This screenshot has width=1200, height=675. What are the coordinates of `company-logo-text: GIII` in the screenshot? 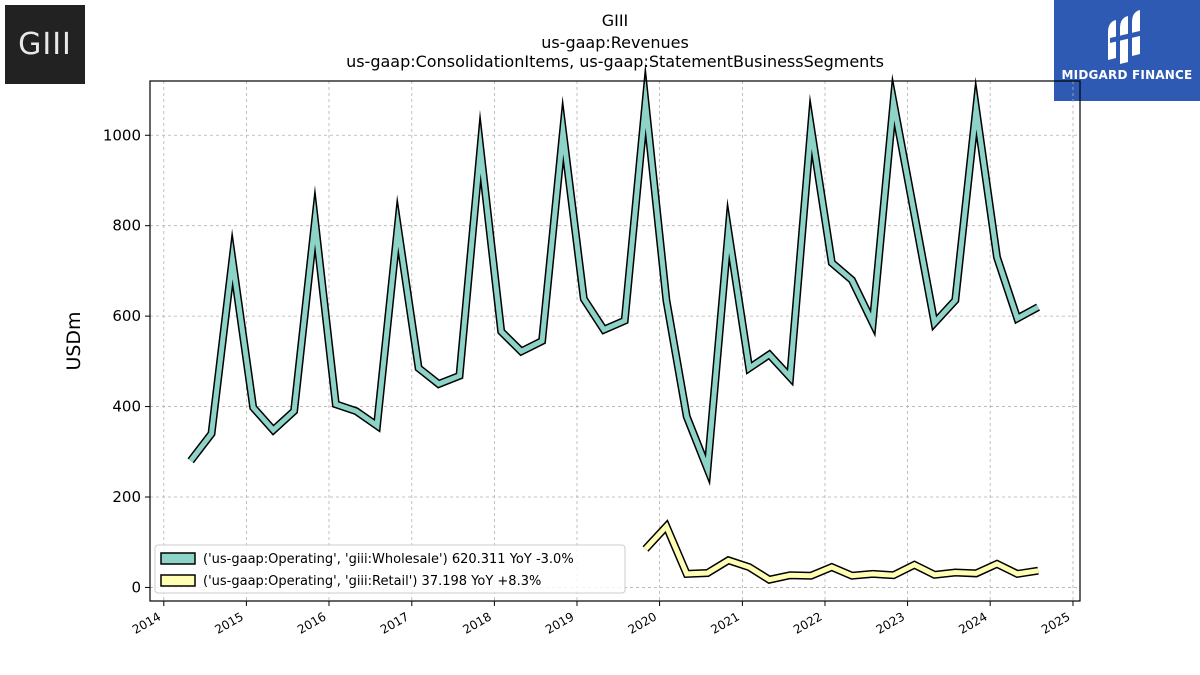 It's located at (45, 44).